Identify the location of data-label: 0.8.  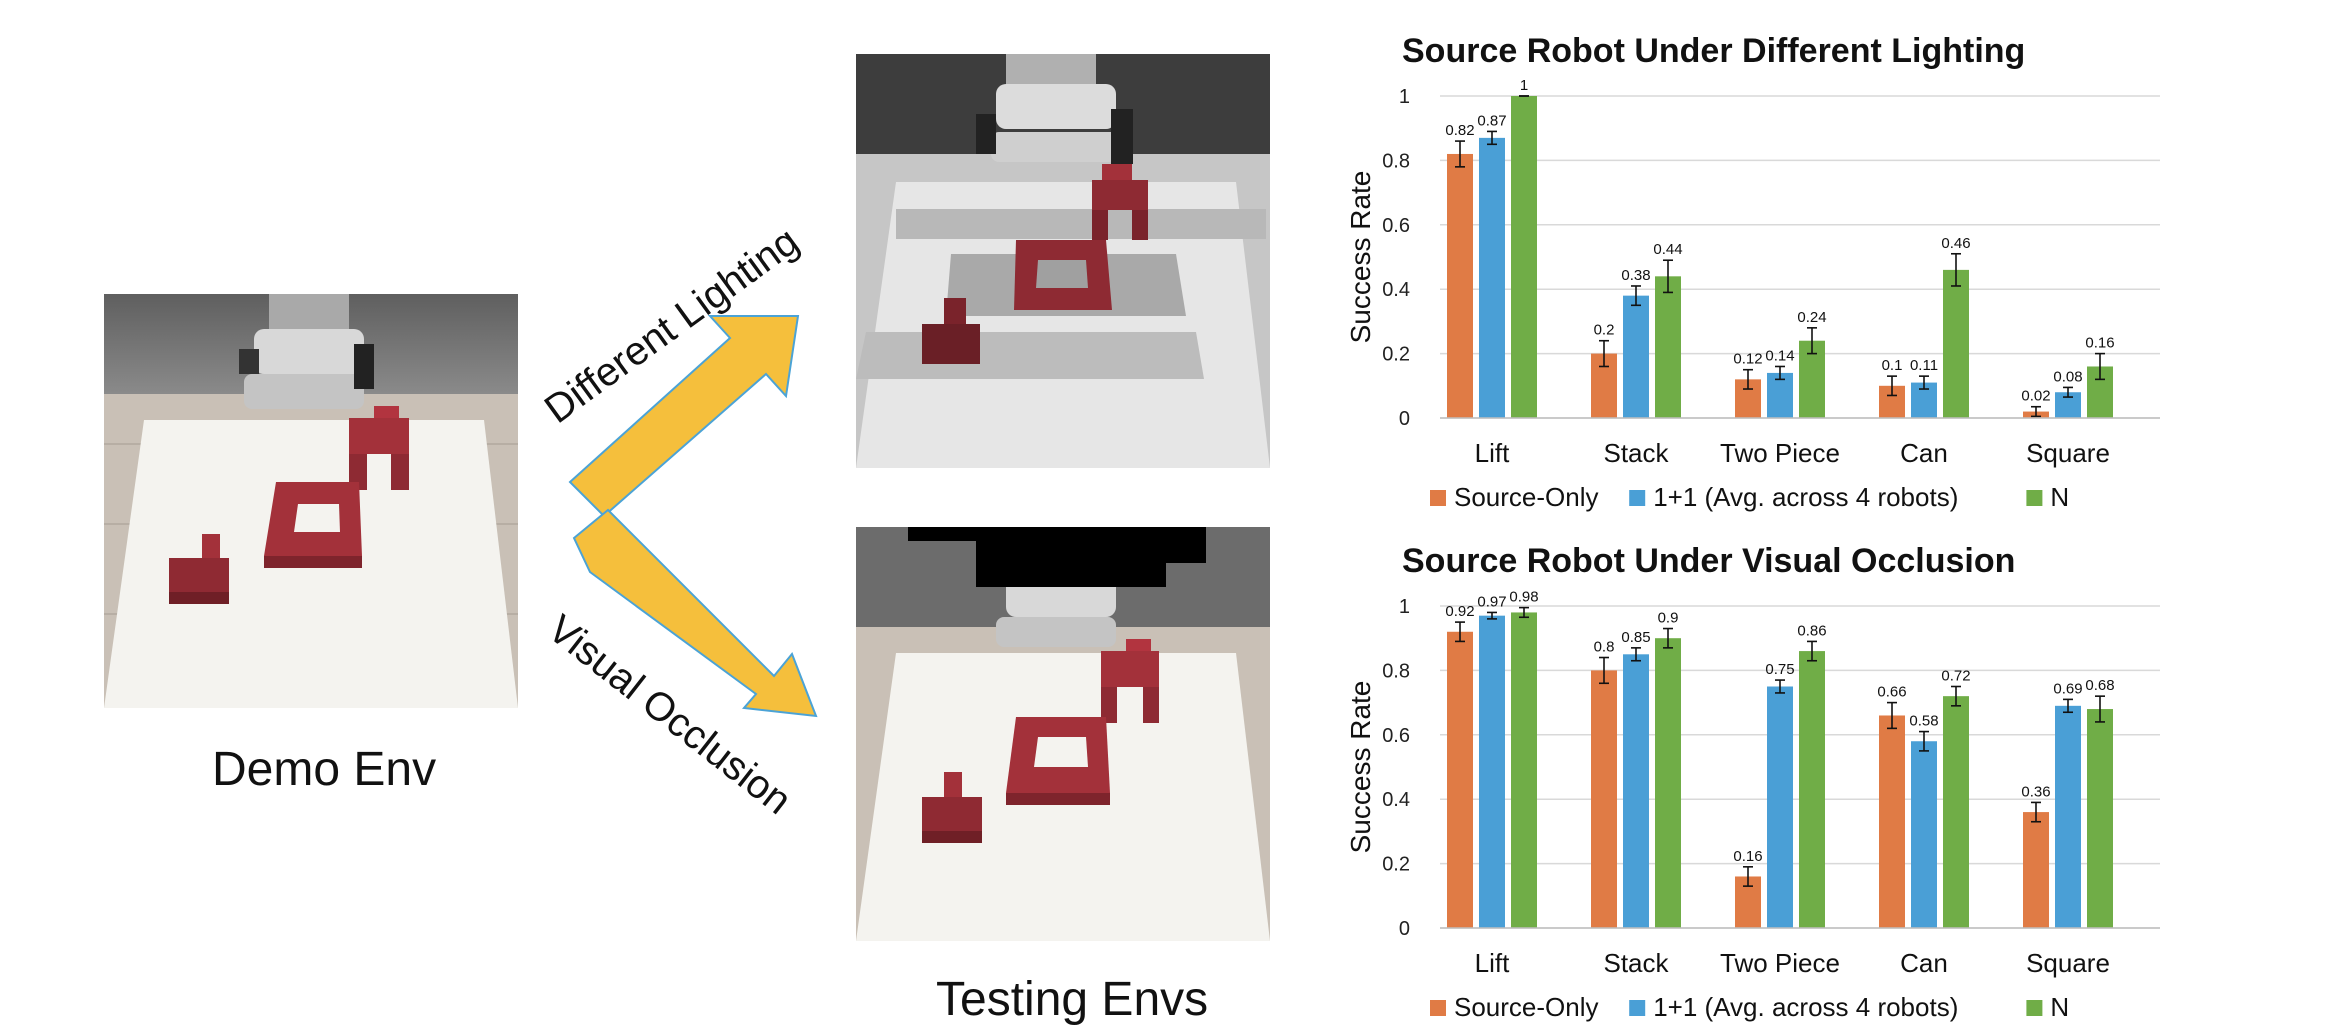
(1604, 647).